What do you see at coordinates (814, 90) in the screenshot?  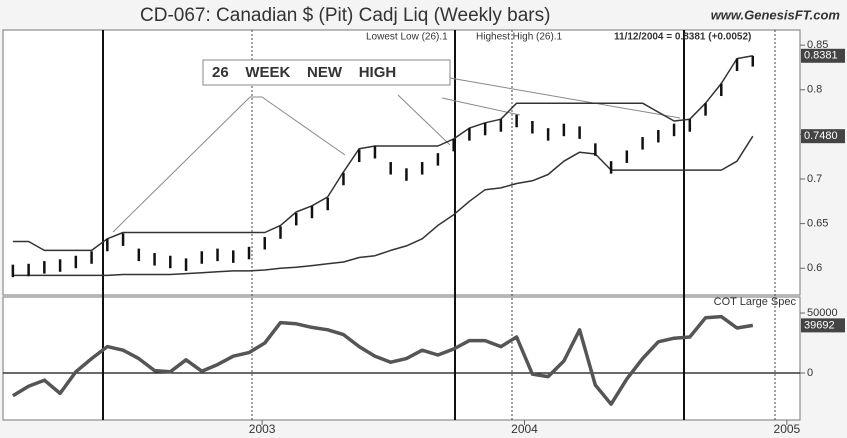 I see `y-tick-label: 0.8` at bounding box center [814, 90].